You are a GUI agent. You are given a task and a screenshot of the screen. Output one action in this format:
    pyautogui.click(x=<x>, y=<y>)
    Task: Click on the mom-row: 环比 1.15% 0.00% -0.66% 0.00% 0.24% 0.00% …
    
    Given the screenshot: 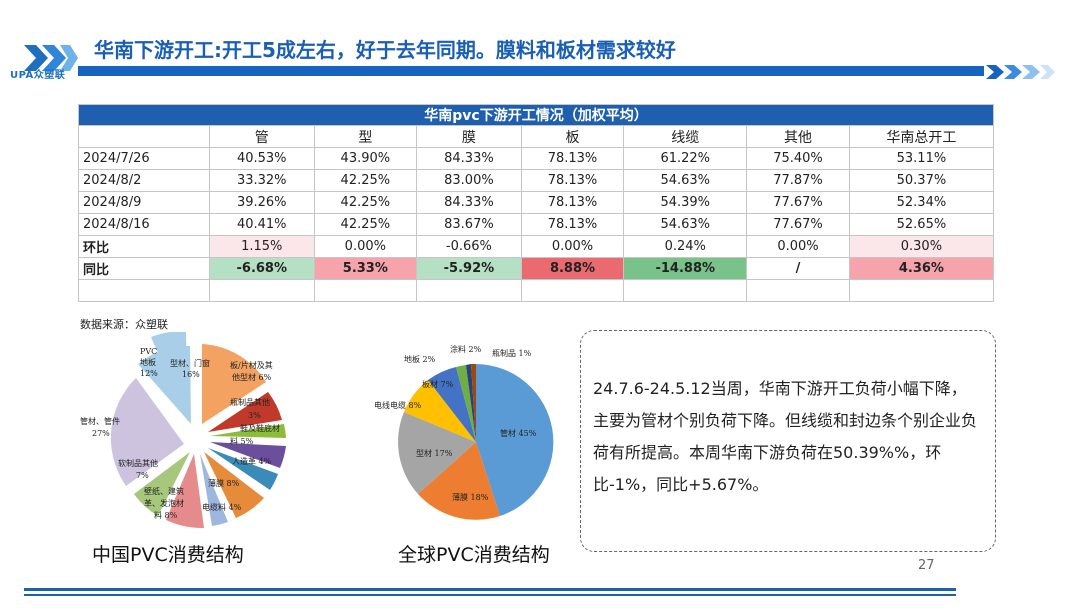 What is the action you would take?
    pyautogui.click(x=536, y=246)
    